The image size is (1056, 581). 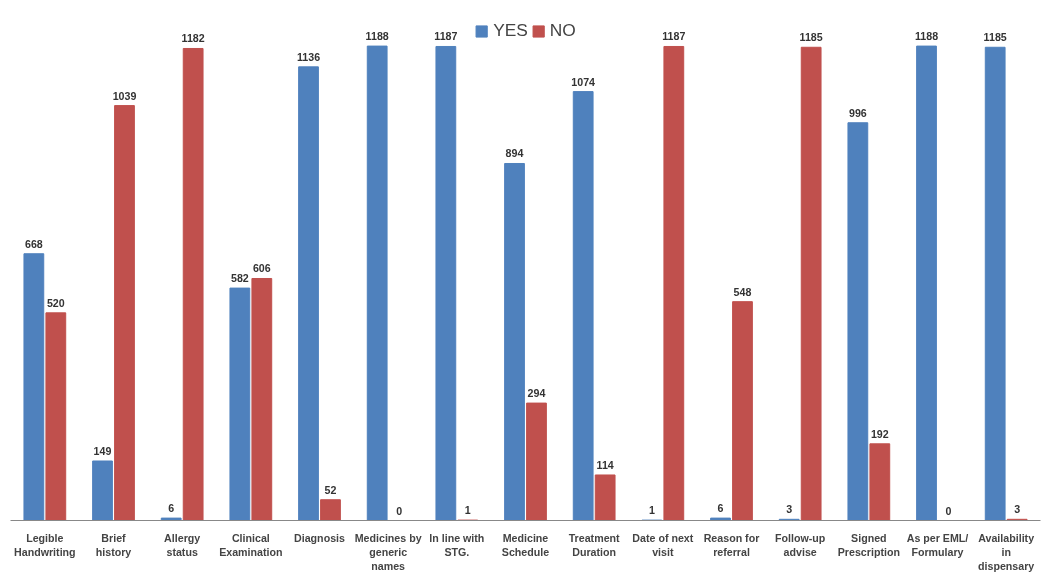 What do you see at coordinates (457, 544) in the screenshot?
I see `x-tick-label: In line with STG.` at bounding box center [457, 544].